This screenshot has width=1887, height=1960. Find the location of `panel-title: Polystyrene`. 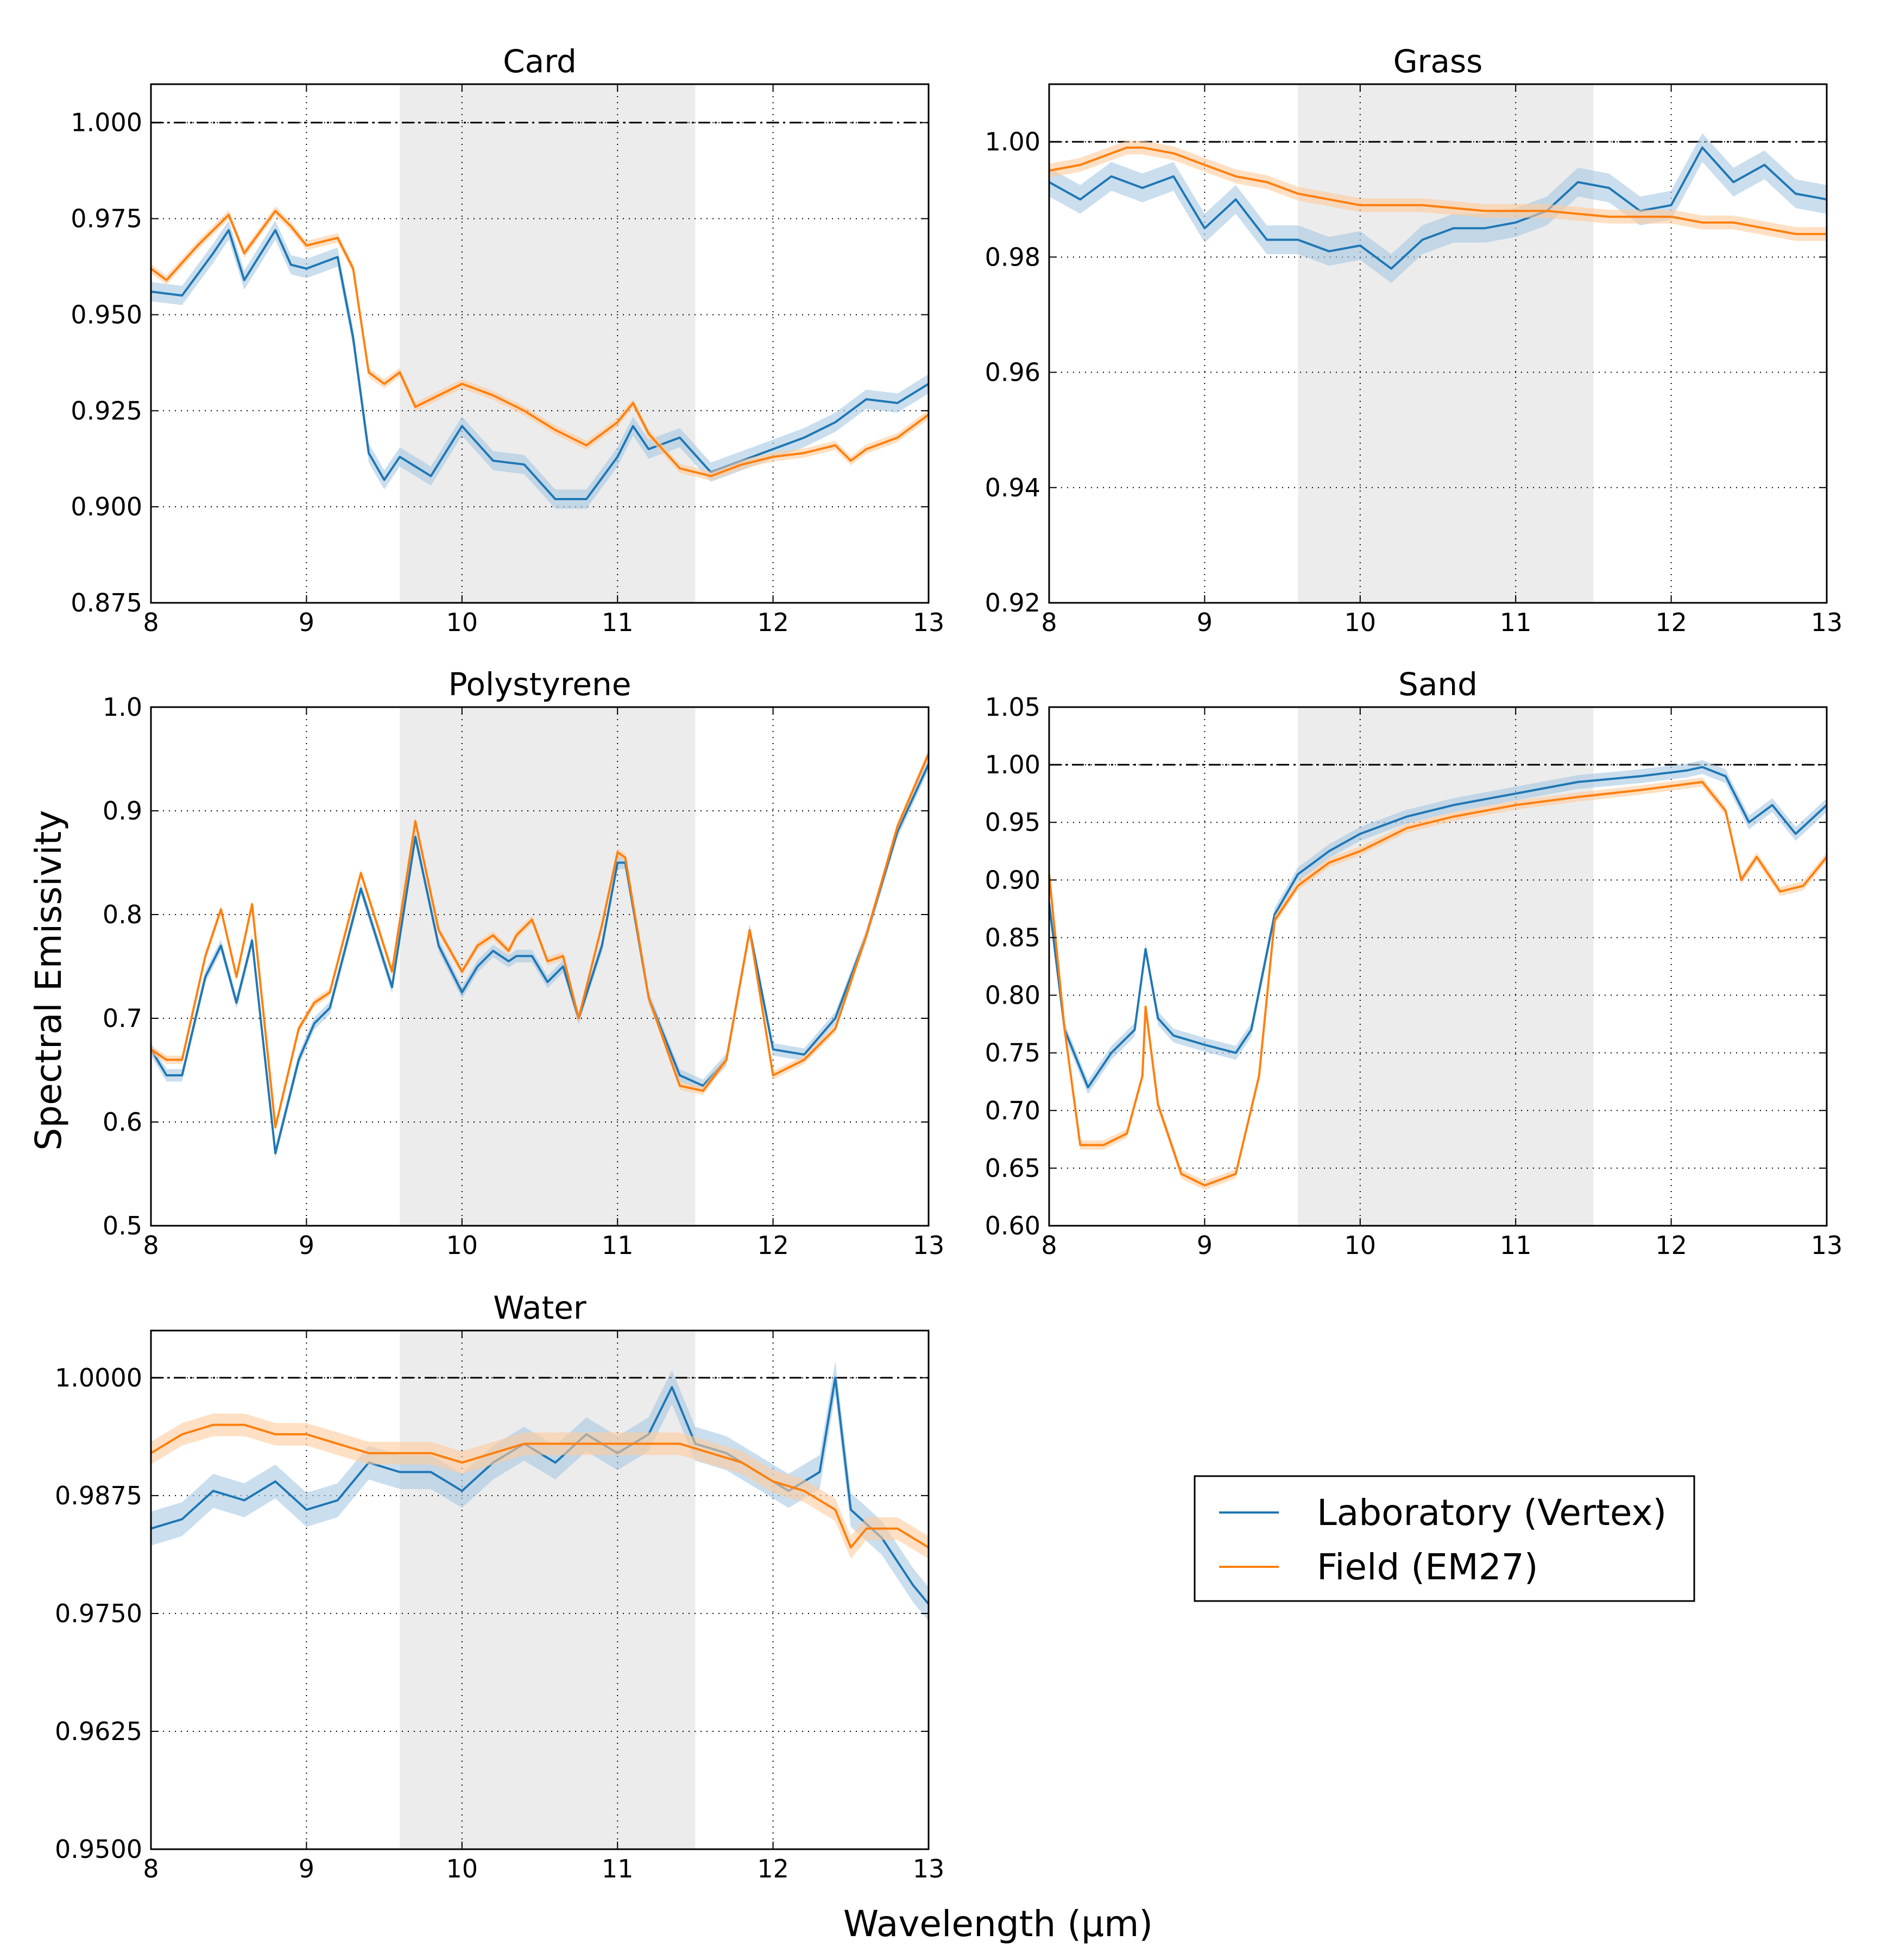

panel-title: Polystyrene is located at coordinates (540, 684).